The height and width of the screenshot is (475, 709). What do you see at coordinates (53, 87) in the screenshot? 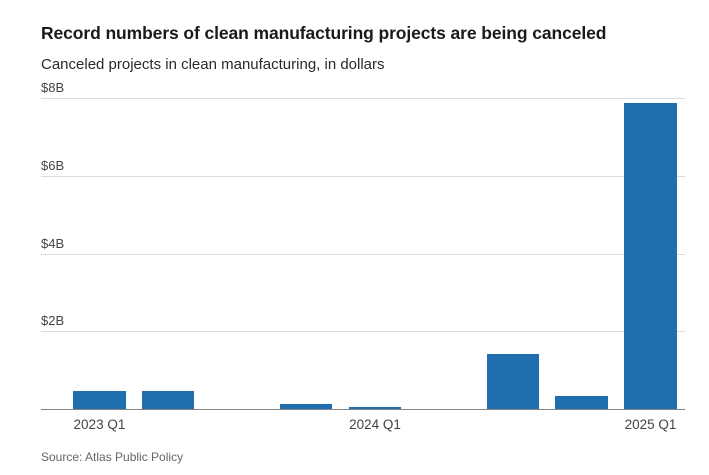
I see `y-tick-label: $8B` at bounding box center [53, 87].